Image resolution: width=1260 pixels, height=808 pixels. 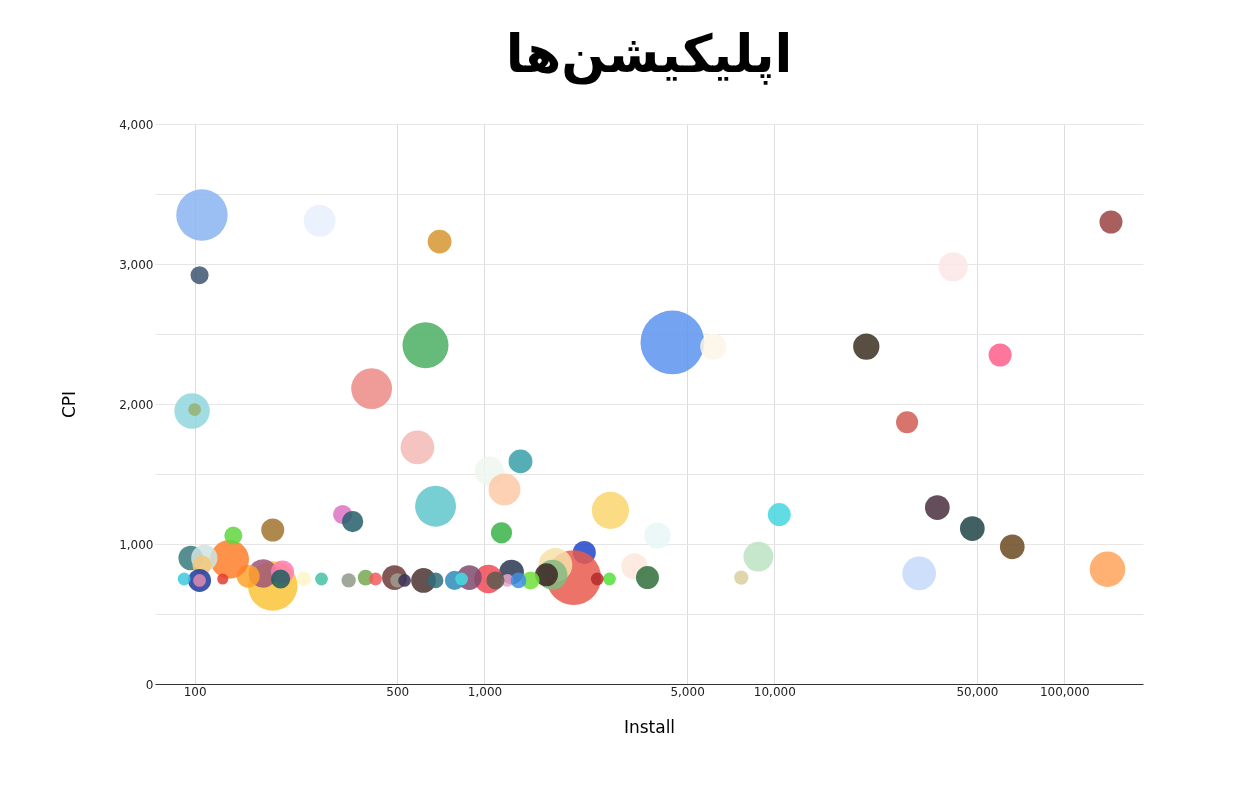 I want to click on y-tick-label: 1,000, so click(x=136, y=544).